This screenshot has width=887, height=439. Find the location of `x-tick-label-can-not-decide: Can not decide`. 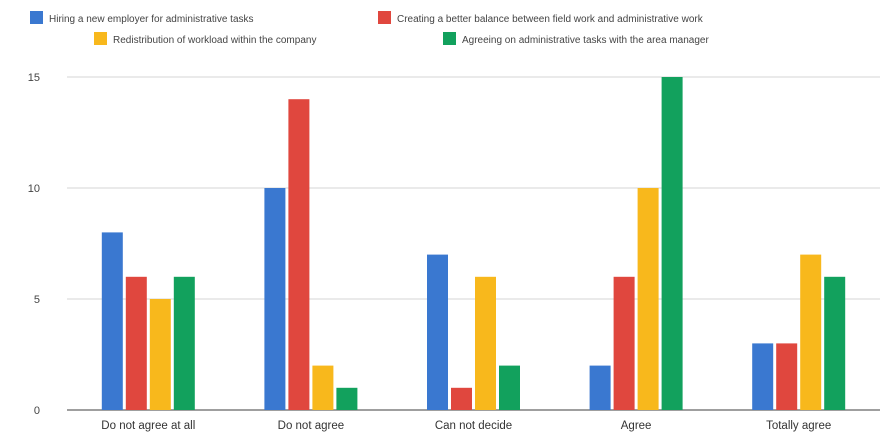

x-tick-label-can-not-decide: Can not decide is located at coordinates (473, 426).